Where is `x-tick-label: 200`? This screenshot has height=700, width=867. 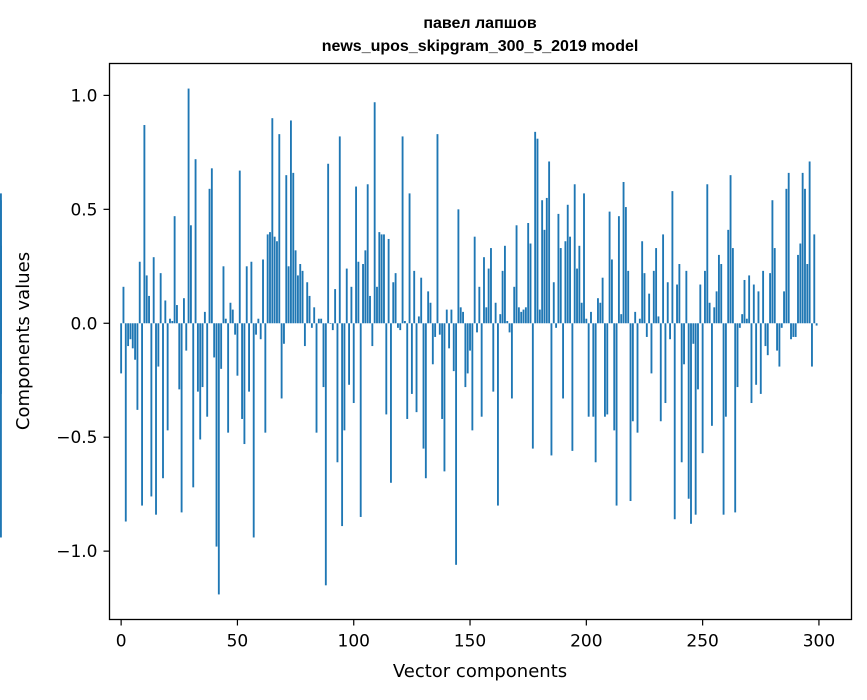
x-tick-label: 200 is located at coordinates (586, 642).